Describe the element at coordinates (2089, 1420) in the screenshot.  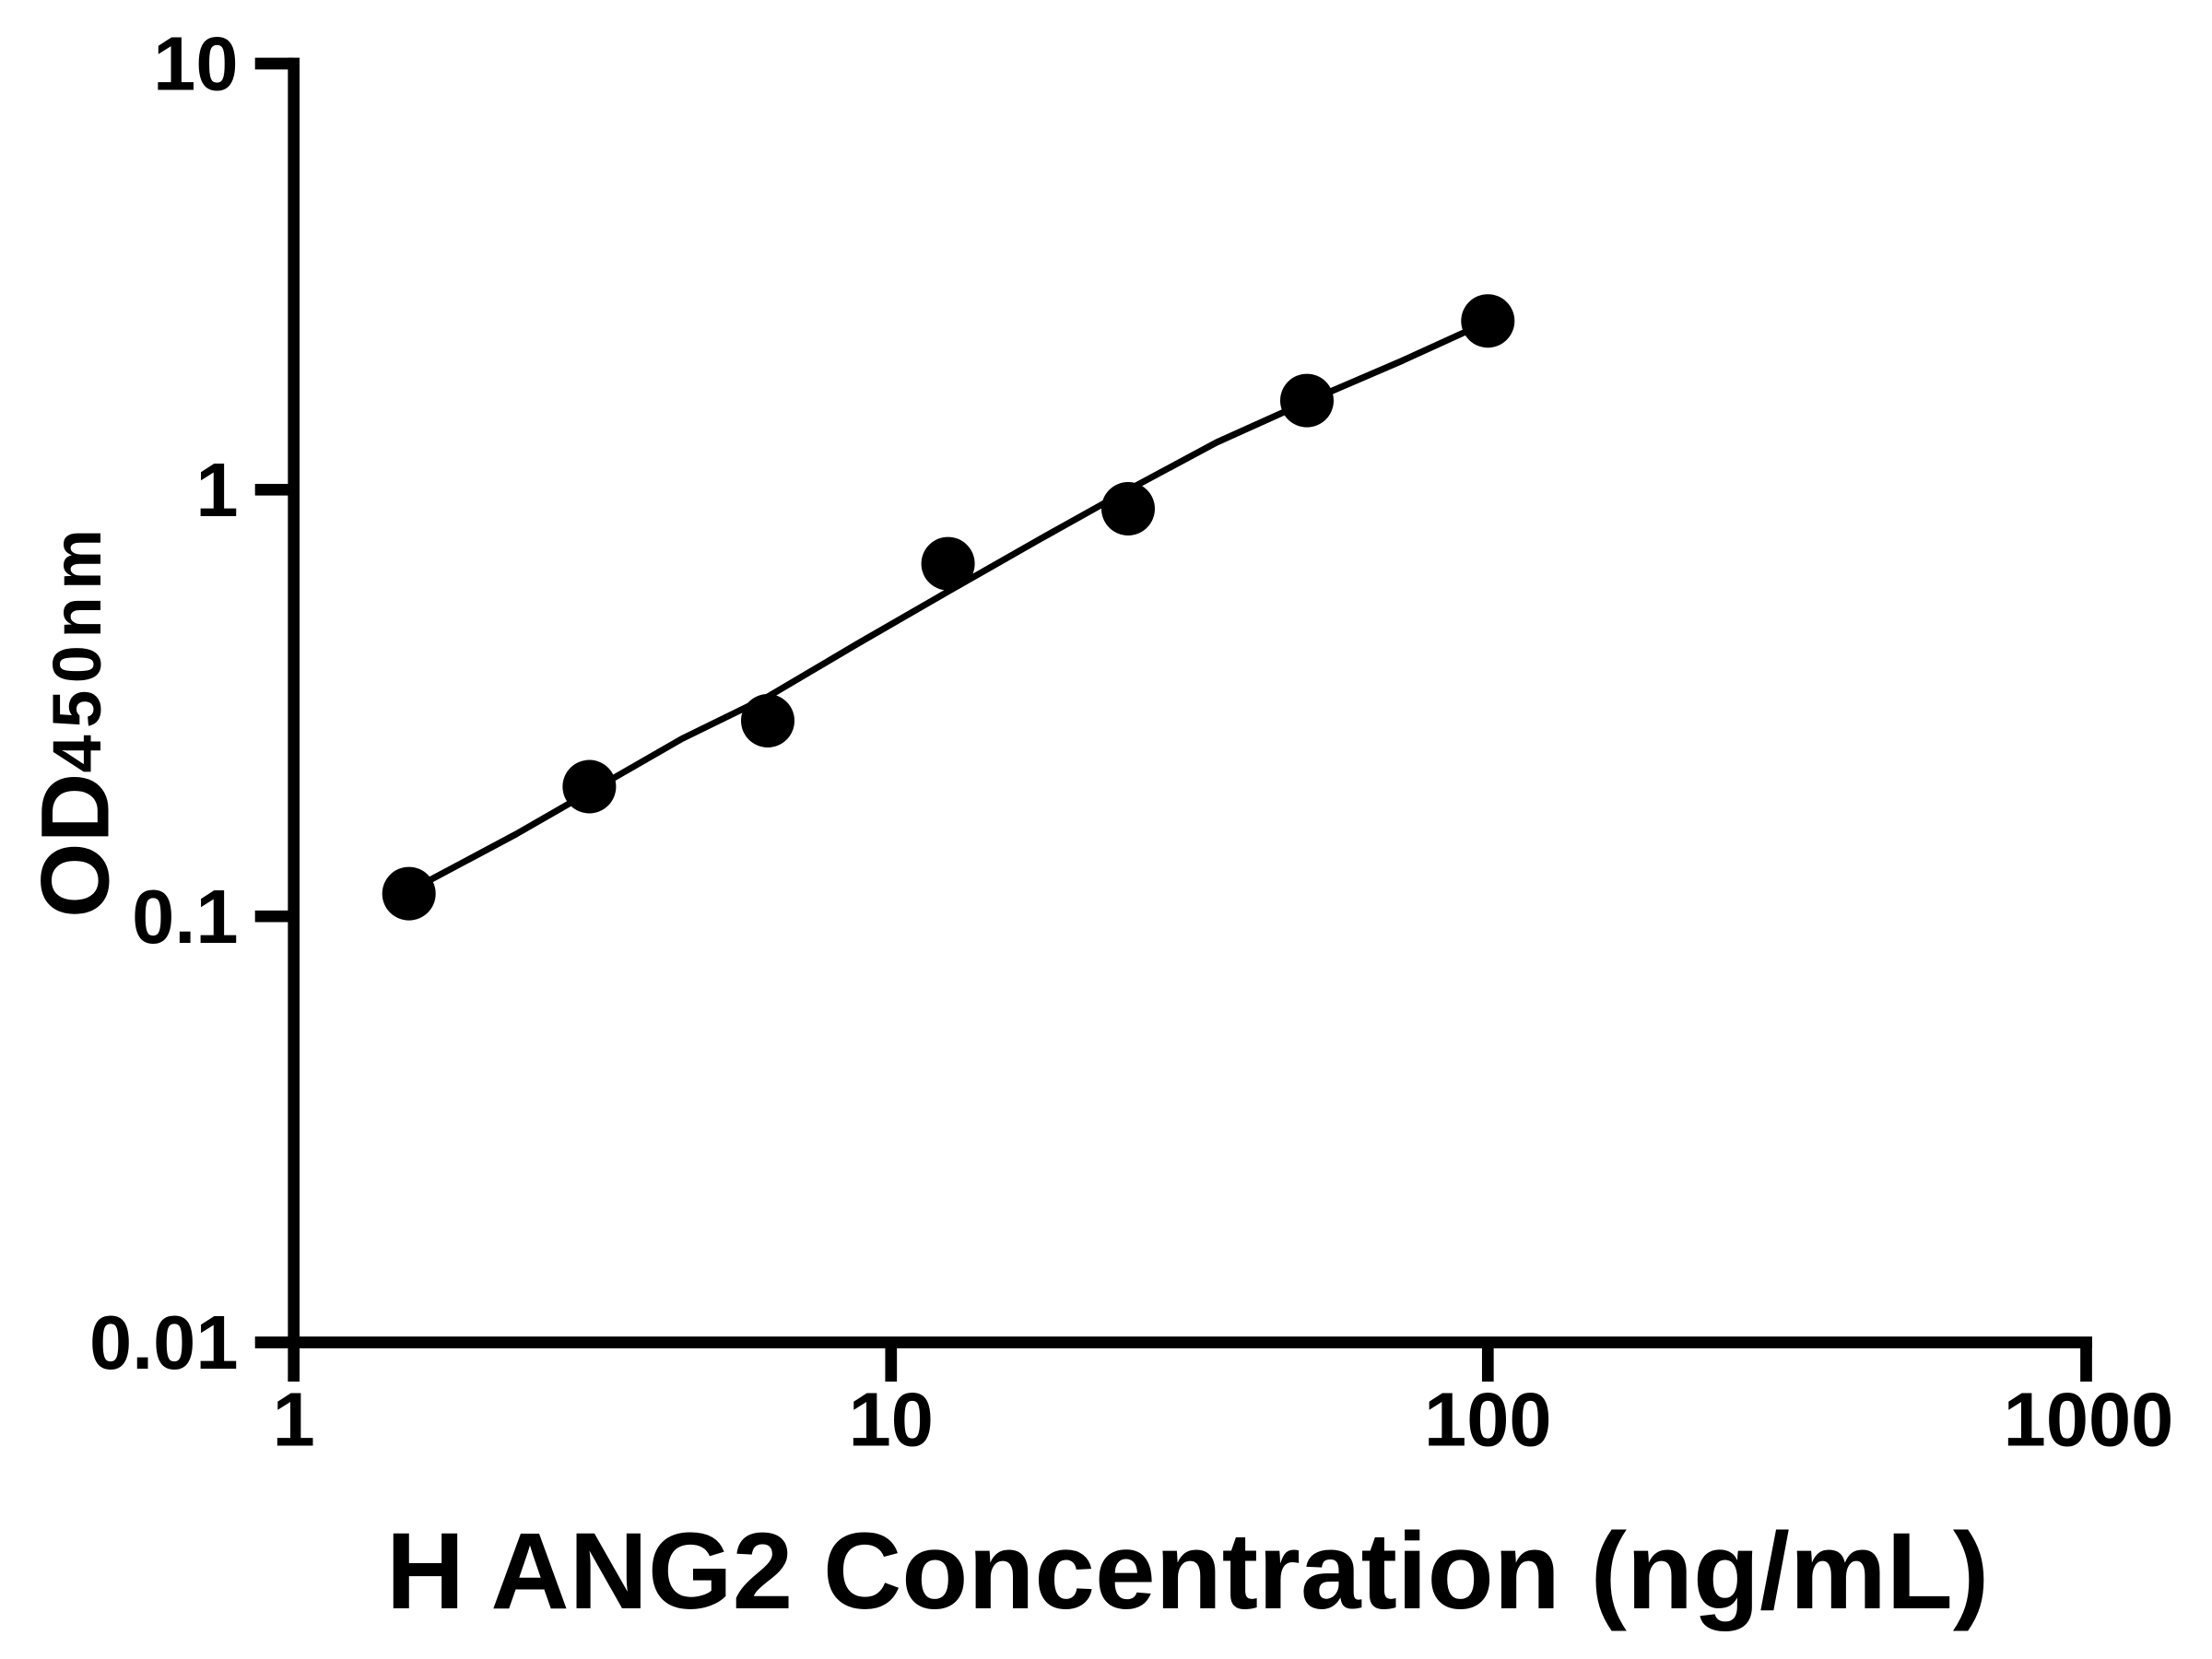
I see `svg-text: 1000` at that location.